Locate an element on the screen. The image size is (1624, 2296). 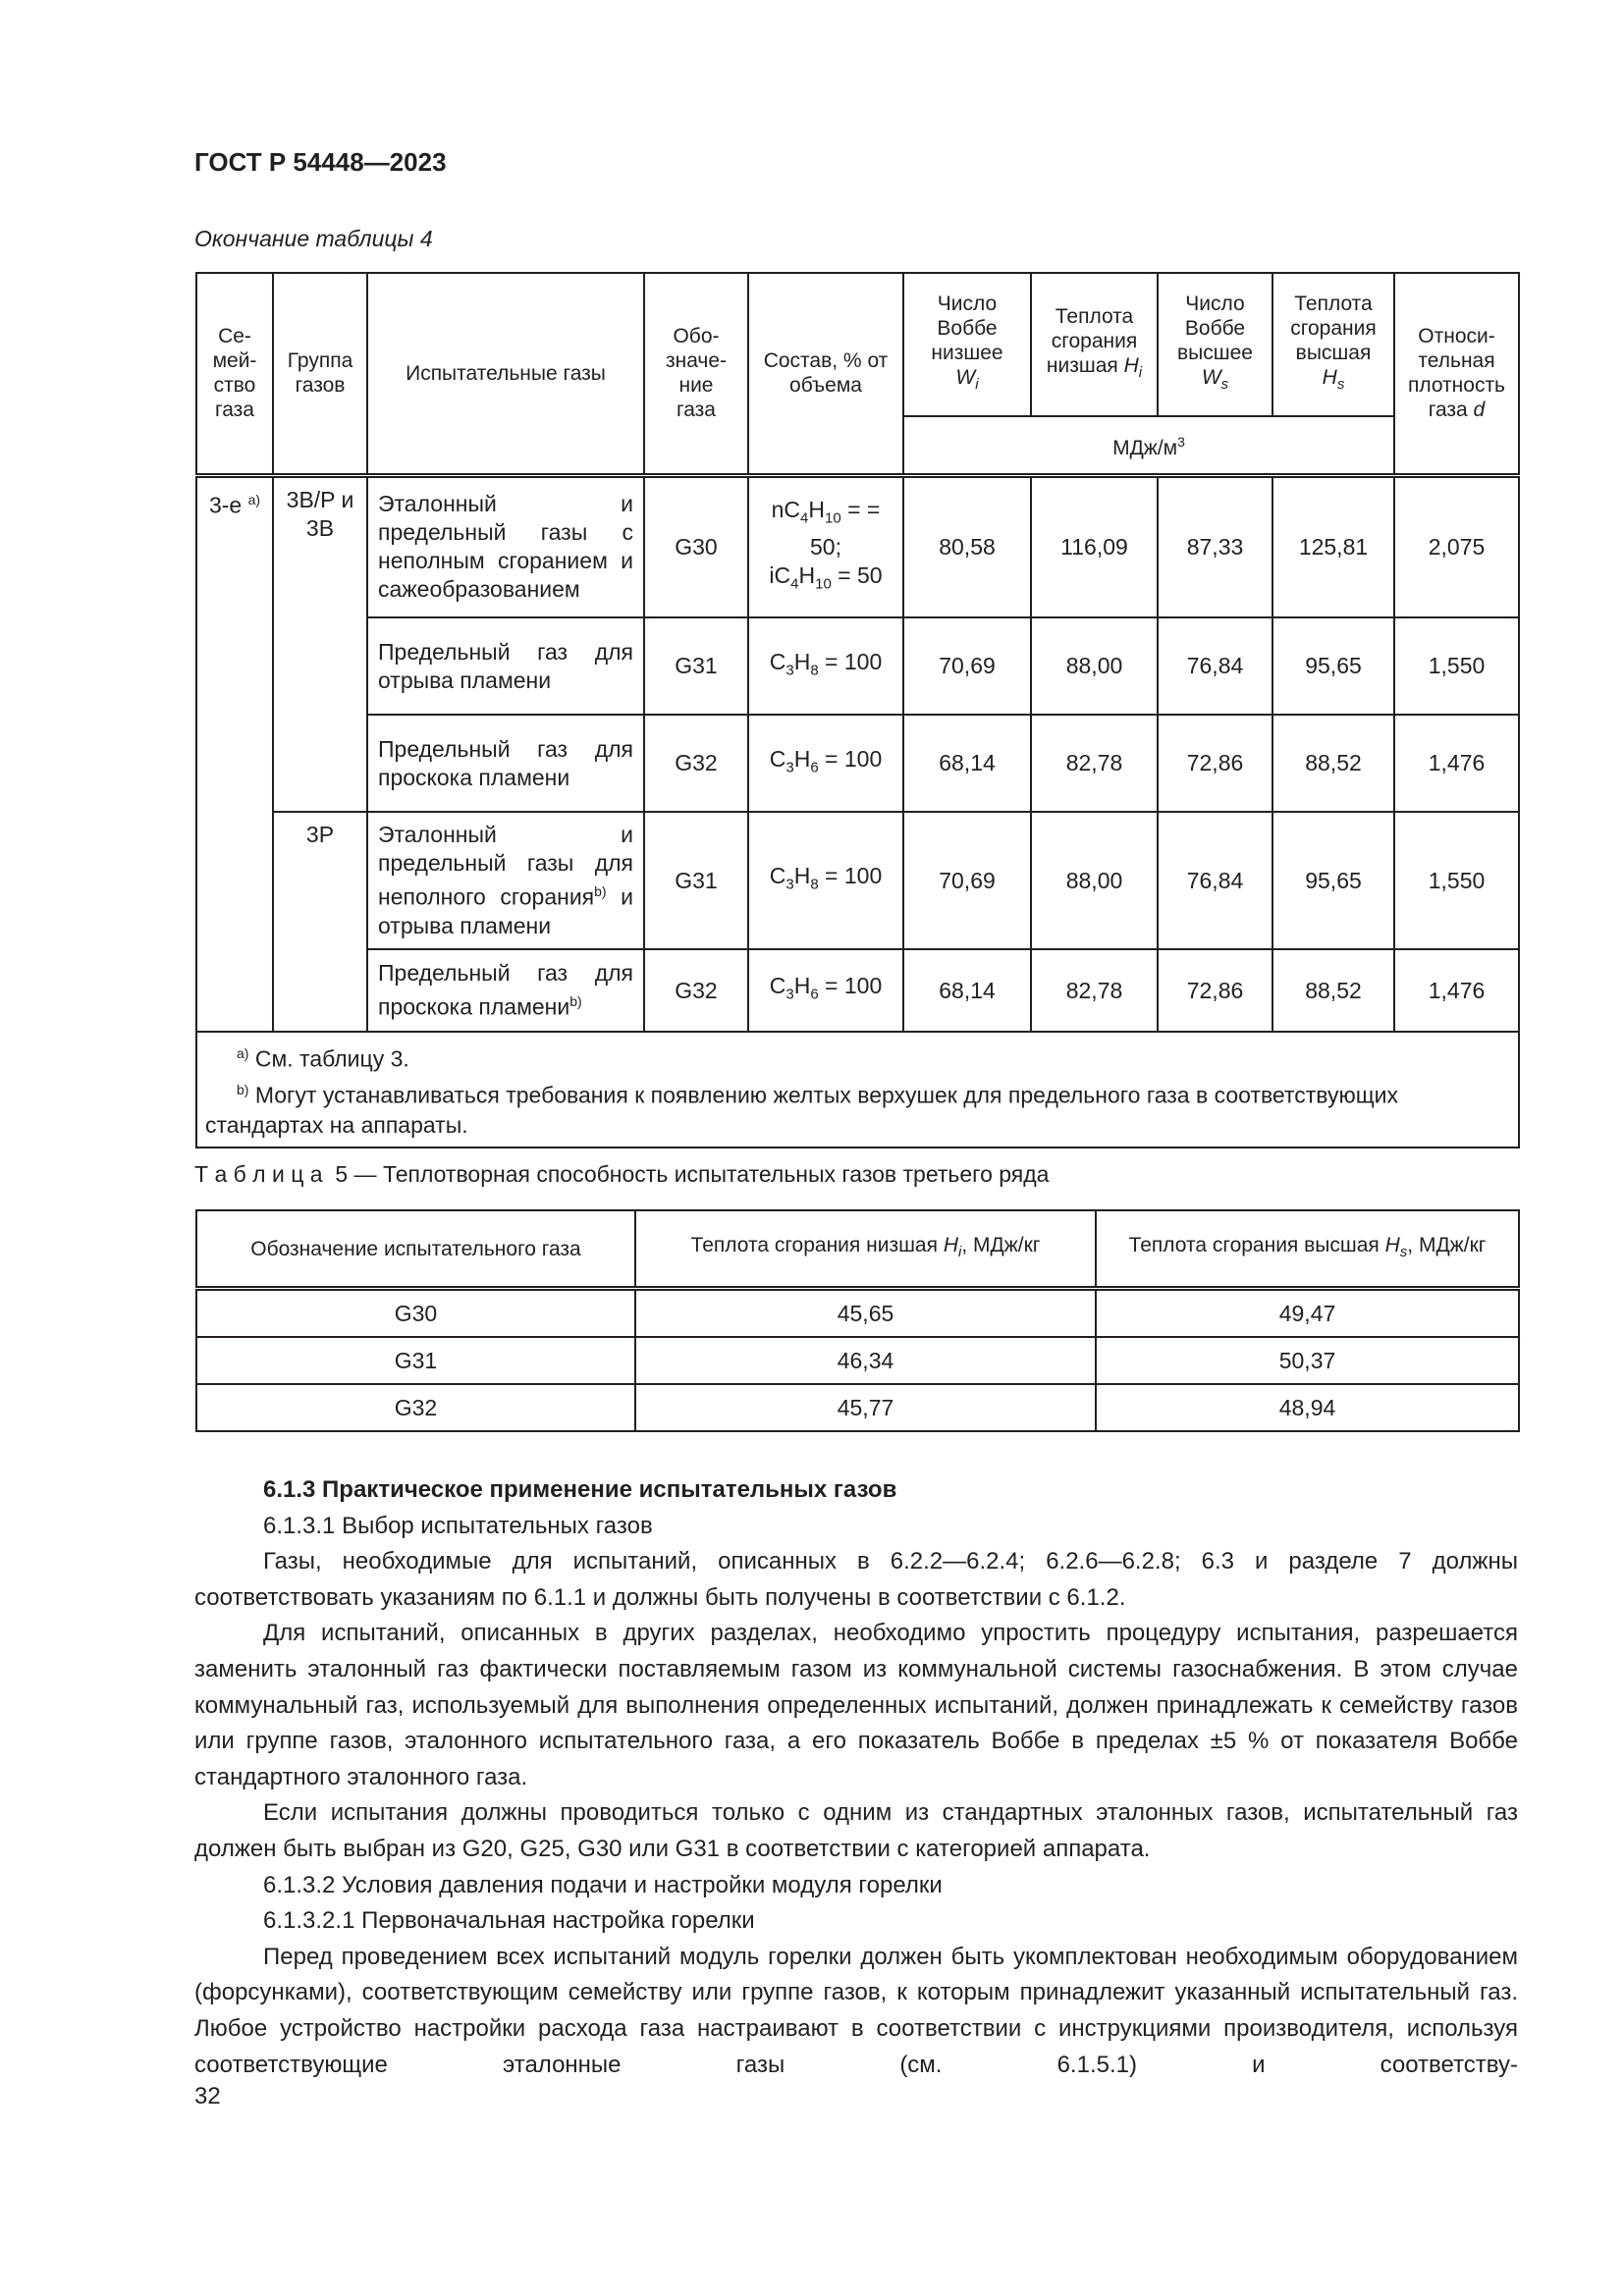
heat-low: 45,77 is located at coordinates (865, 1407).